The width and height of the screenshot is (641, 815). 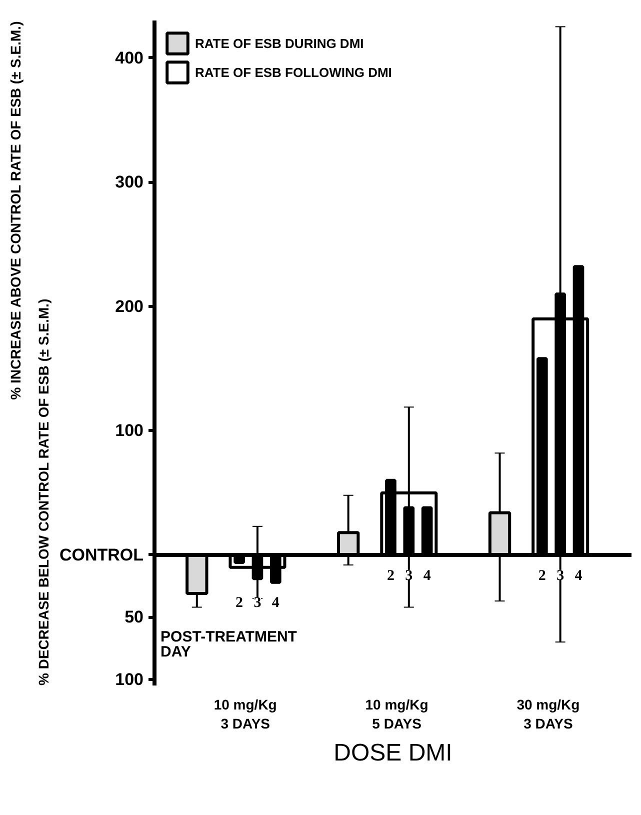 I want to click on series-label: 3, so click(x=409, y=576).